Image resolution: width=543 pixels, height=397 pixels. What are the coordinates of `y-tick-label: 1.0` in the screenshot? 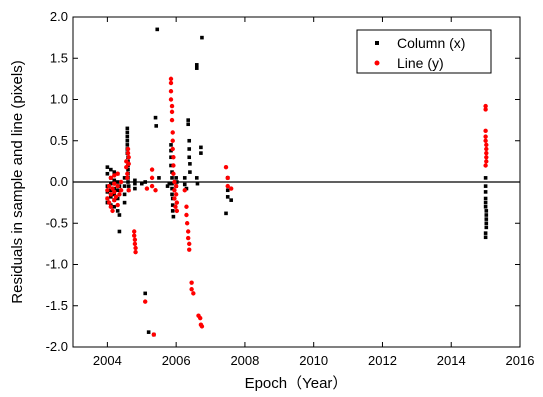 It's located at (59, 99).